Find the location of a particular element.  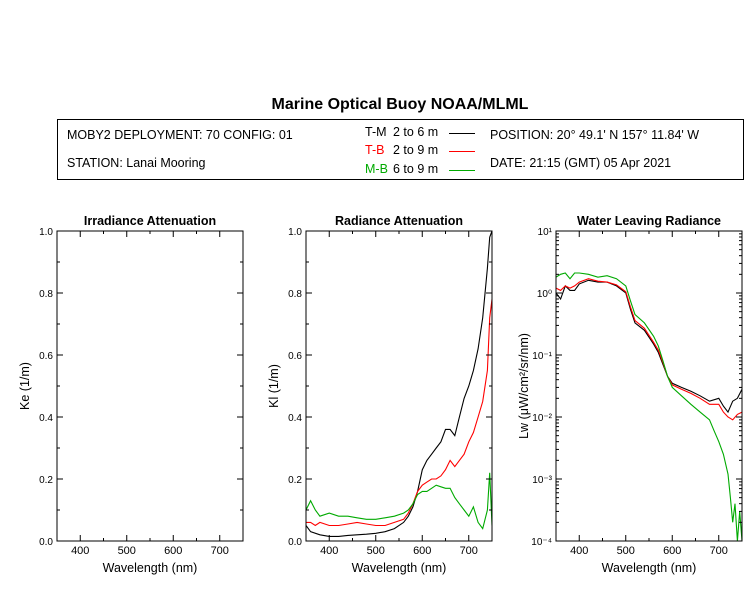

legend-range-tm: 2 to 6 m is located at coordinates (416, 132).